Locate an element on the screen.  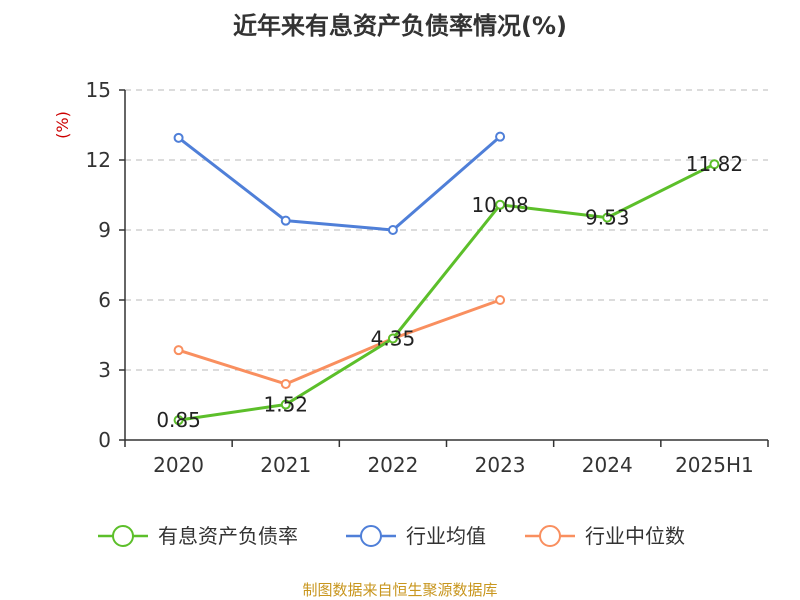
y-tick-label: 6 is located at coordinates (104, 300).